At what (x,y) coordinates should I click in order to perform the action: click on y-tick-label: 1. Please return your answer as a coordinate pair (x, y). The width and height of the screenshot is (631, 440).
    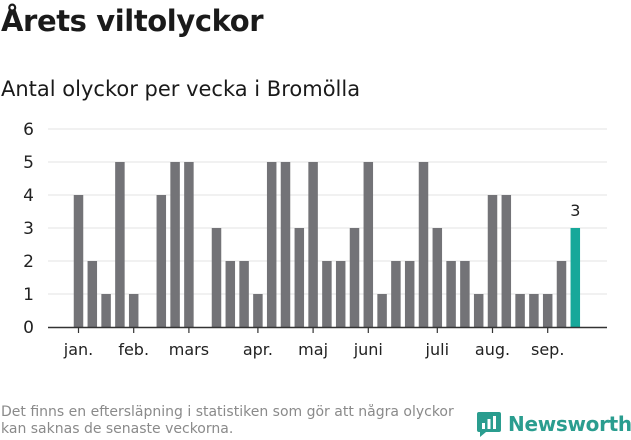
    Looking at the image, I should click on (28, 295).